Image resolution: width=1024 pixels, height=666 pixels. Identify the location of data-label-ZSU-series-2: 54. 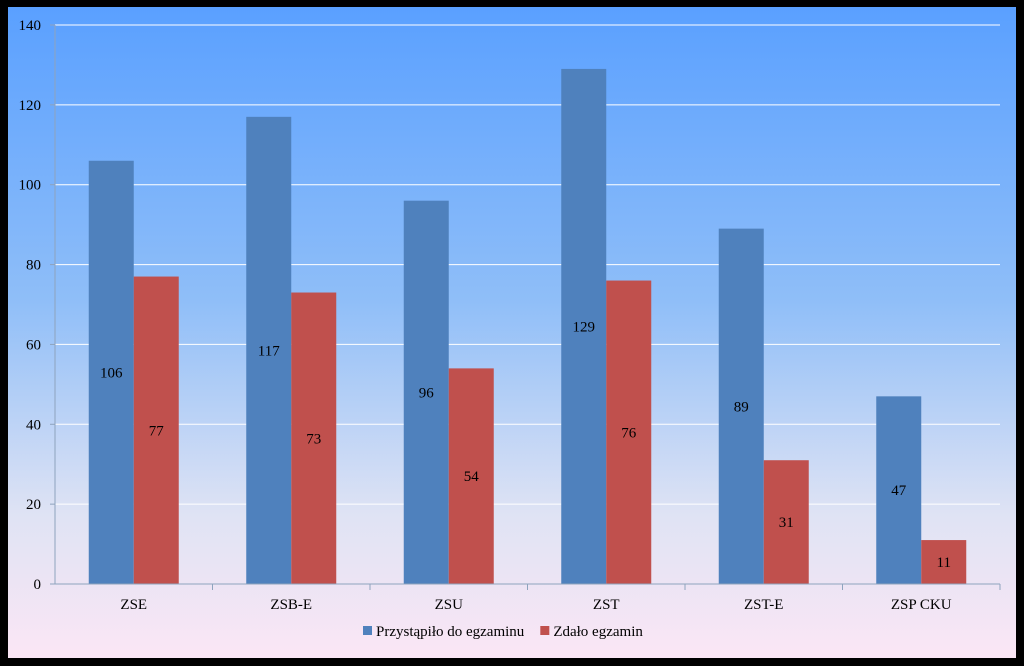
(472, 477).